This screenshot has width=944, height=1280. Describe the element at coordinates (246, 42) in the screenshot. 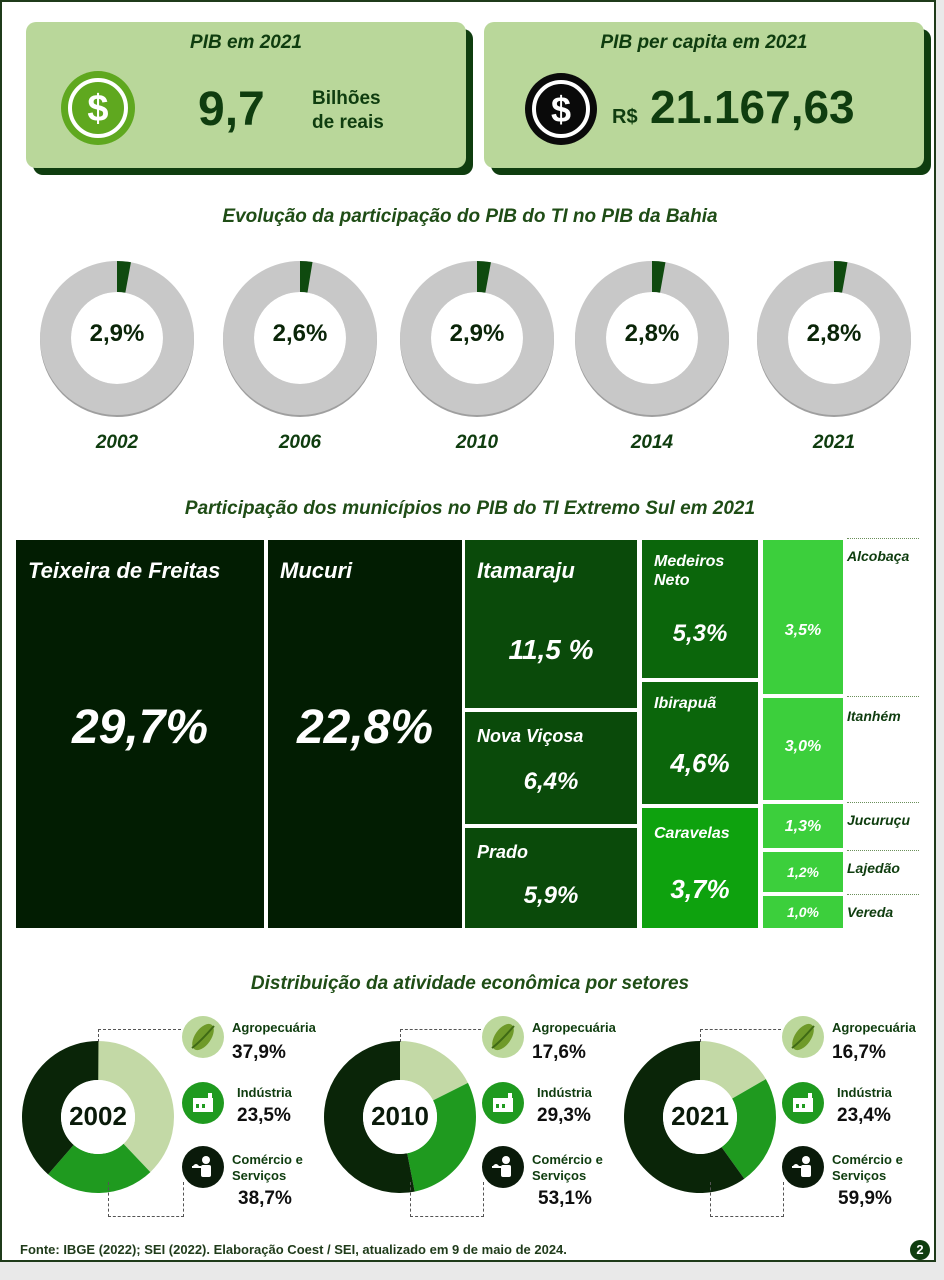

I see `gdp-card-title: PIB em 2021` at that location.